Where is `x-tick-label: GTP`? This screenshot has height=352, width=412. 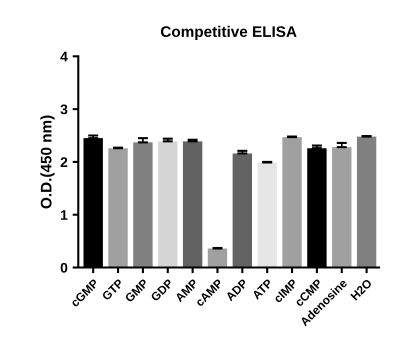 x-tick-label: GTP is located at coordinates (112, 289).